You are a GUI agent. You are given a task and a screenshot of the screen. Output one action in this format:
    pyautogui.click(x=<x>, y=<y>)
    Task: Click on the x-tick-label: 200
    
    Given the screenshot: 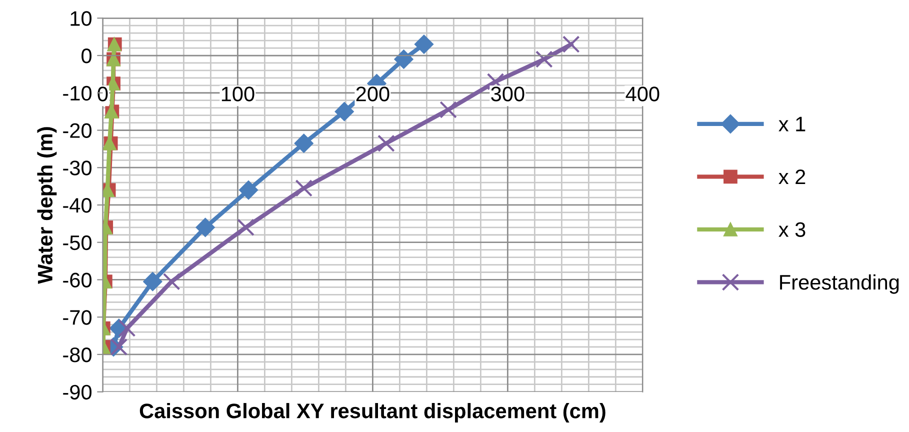 What is the action you would take?
    pyautogui.click(x=373, y=94)
    